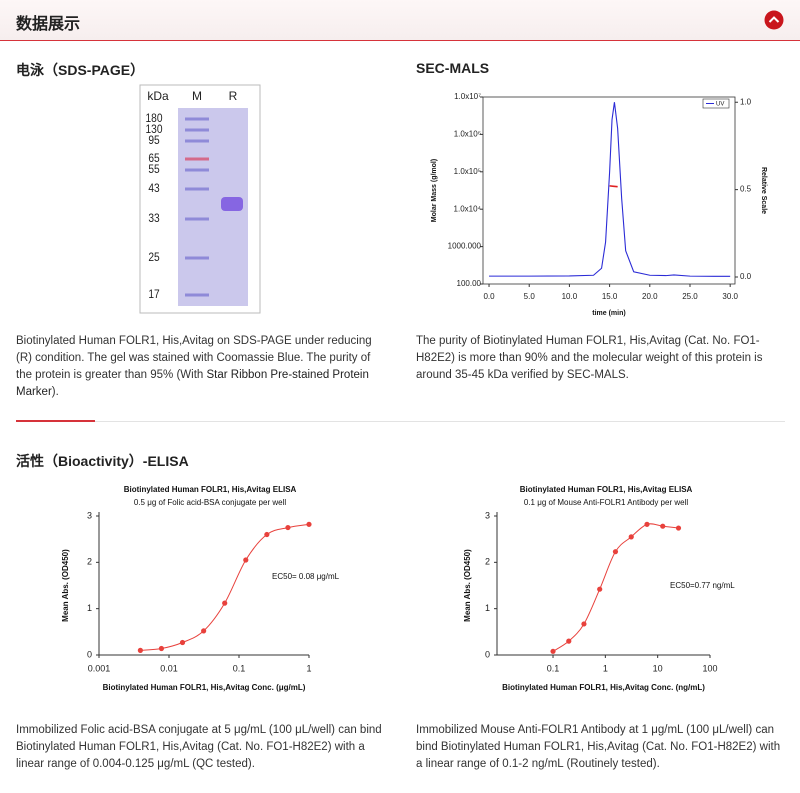  I want to click on x-tick-label: 10, so click(658, 668).